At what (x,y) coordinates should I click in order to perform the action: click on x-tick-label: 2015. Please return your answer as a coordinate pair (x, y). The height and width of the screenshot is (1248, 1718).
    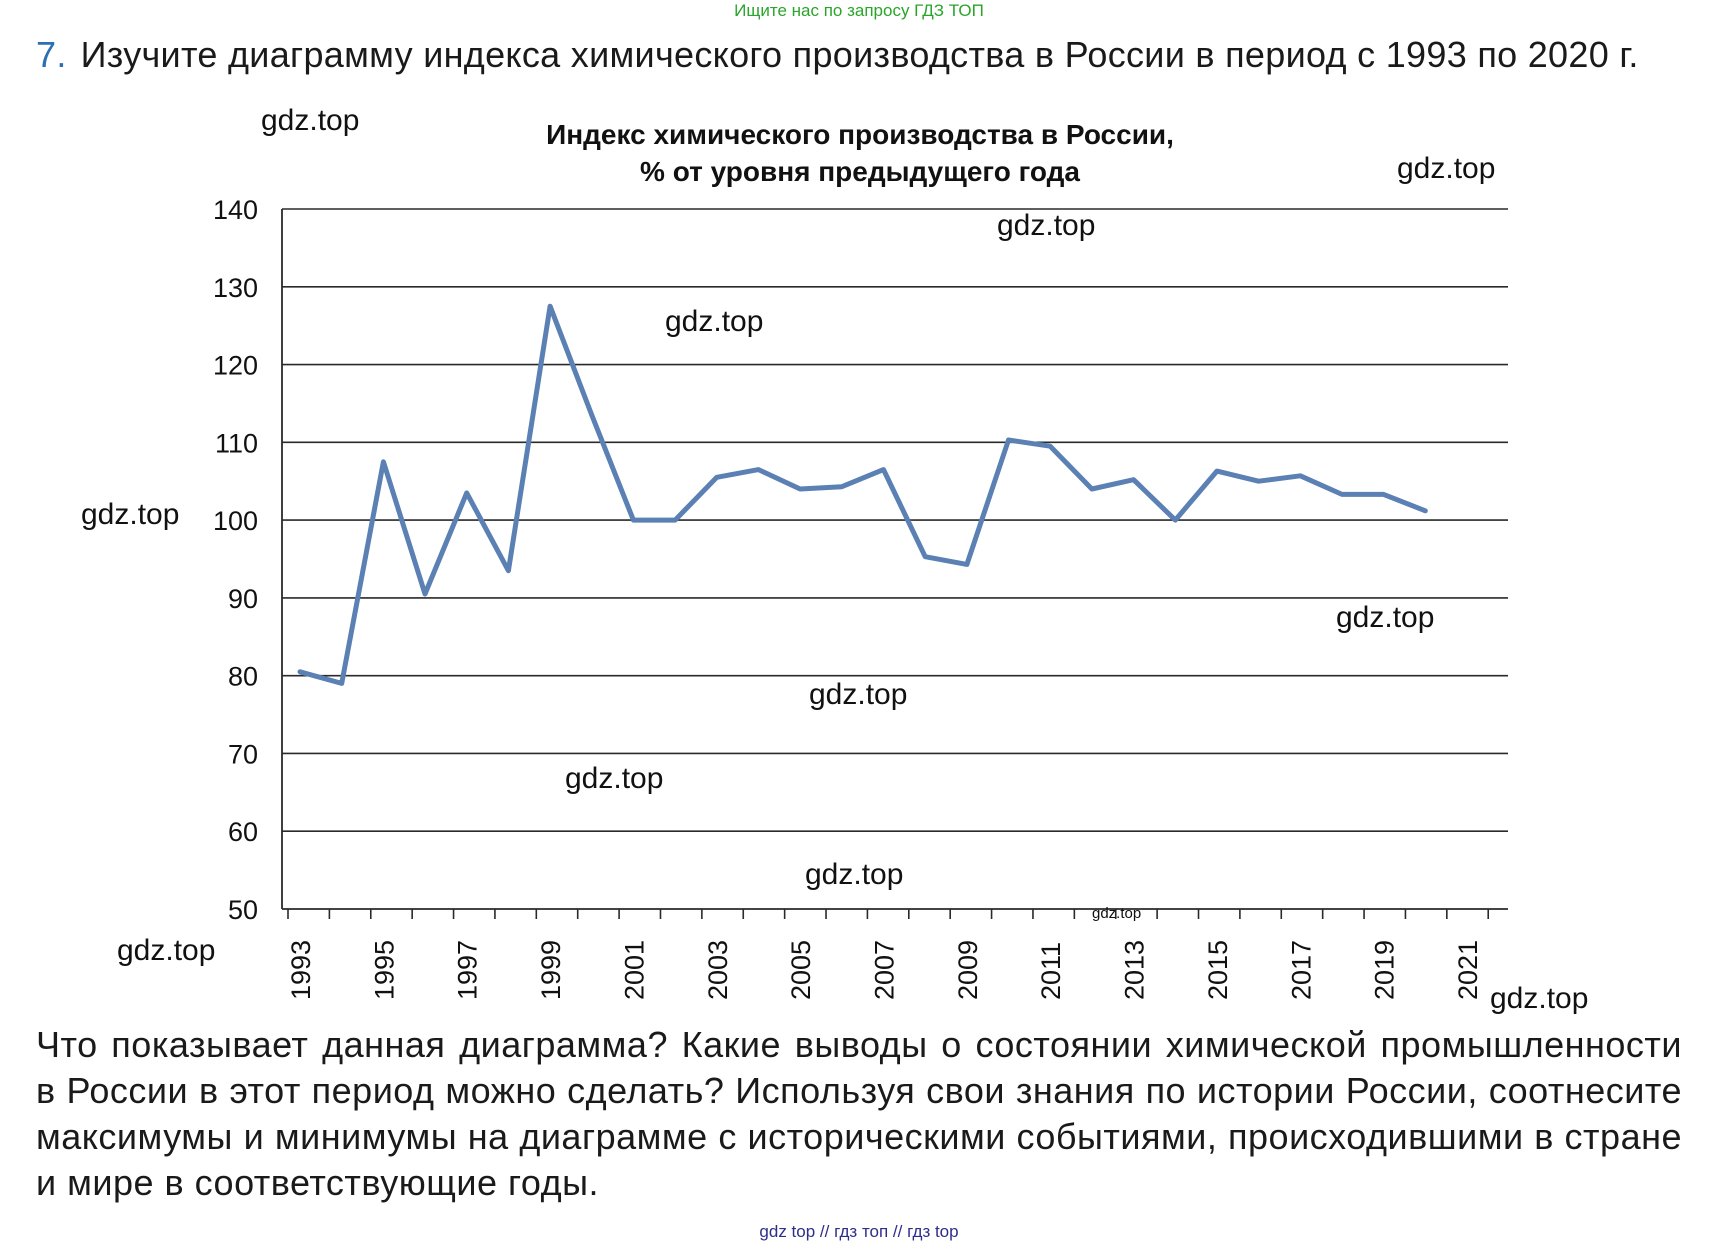
    Looking at the image, I should click on (1218, 970).